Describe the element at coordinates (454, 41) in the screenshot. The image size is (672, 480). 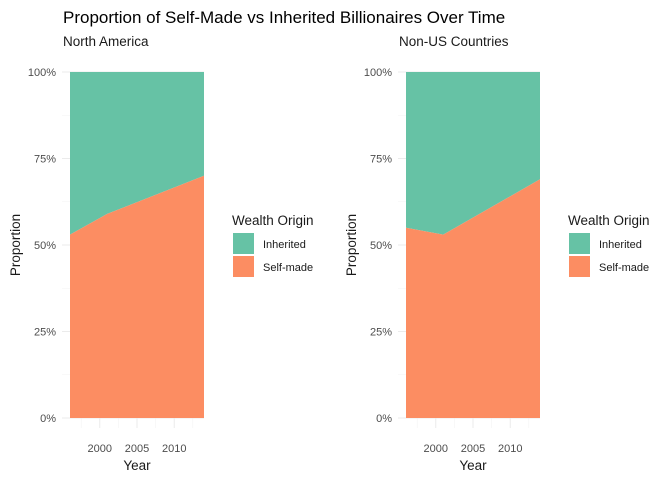
I see `chart-subtitle: Non-US Countries` at that location.